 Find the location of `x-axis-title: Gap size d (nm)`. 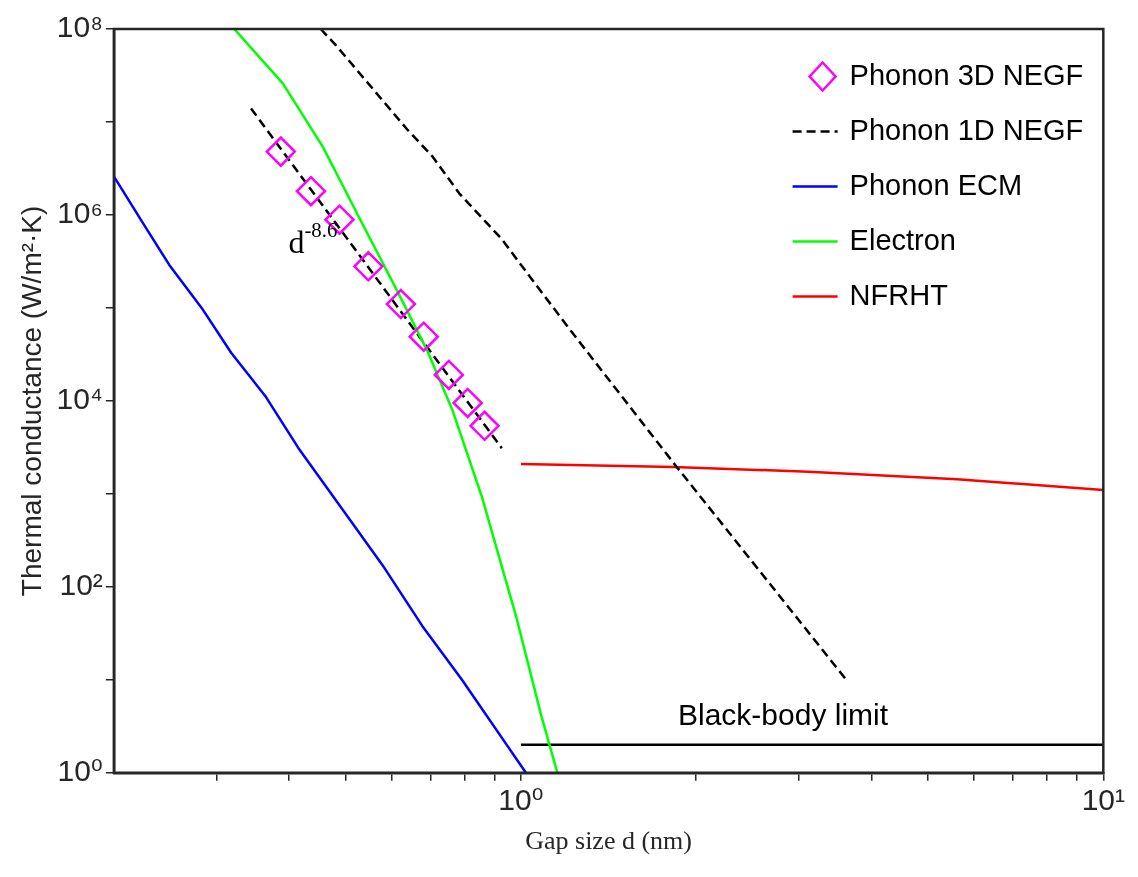

x-axis-title: Gap size d (nm) is located at coordinates (608, 841).